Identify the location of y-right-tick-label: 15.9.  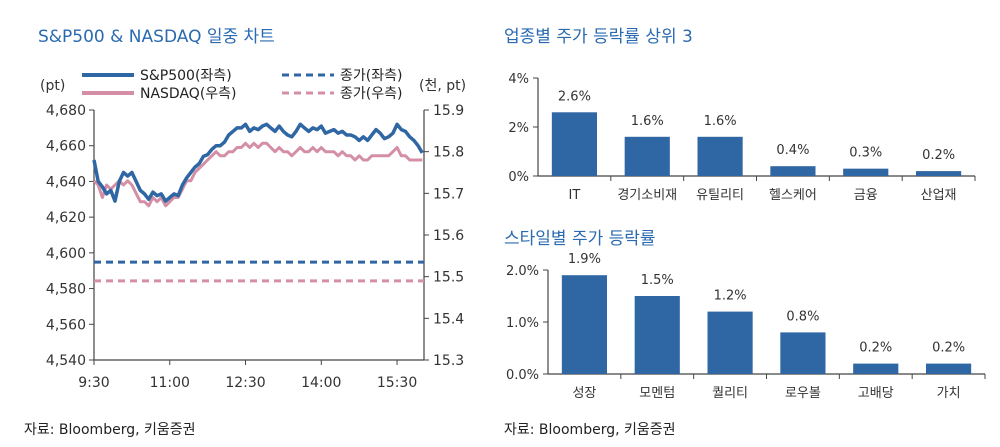
(448, 111).